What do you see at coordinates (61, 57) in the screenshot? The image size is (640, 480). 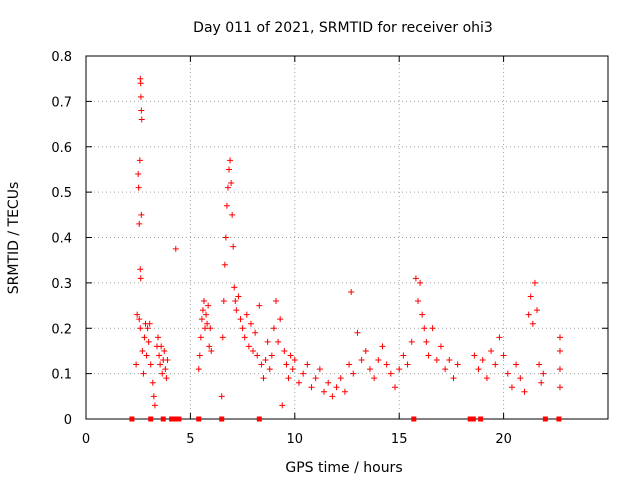 I see `y-tick-label: 0.8` at bounding box center [61, 57].